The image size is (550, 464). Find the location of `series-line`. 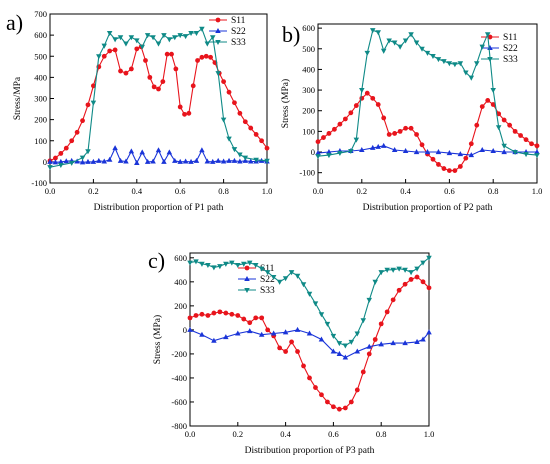

series-line is located at coordinates (427, 150).